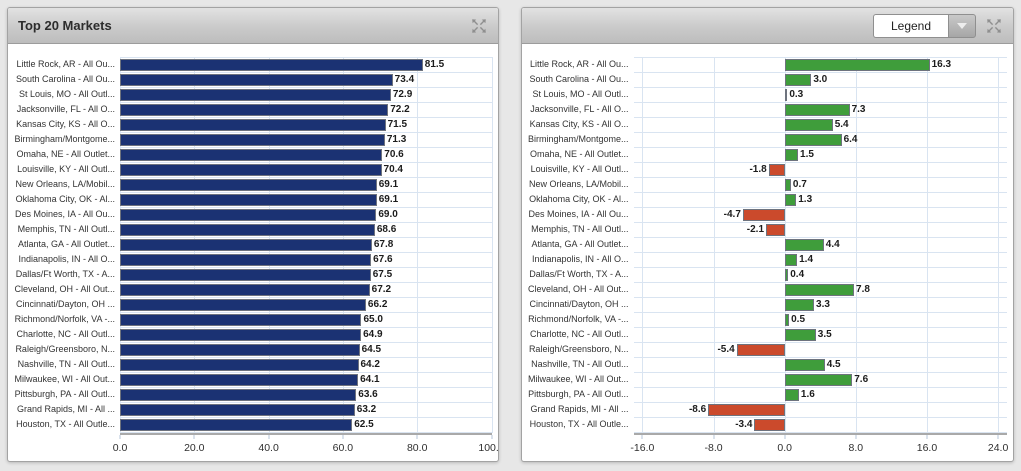 This screenshot has width=1021, height=471. I want to click on legend-dropdown: Legend, so click(924, 25).